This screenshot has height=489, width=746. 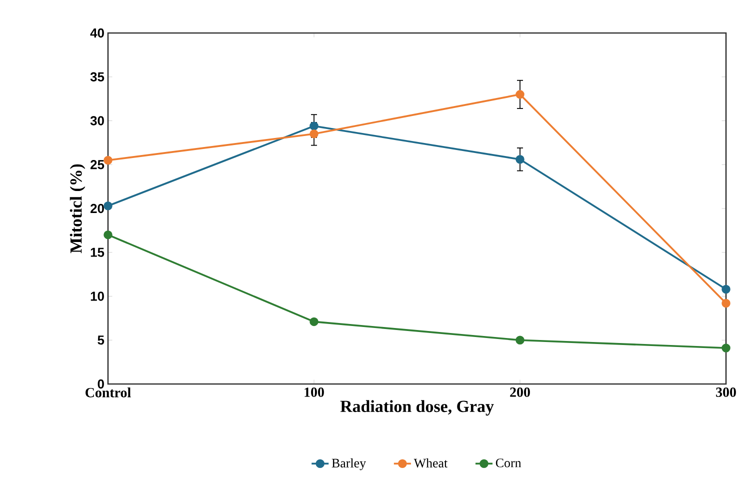 What do you see at coordinates (97, 33) in the screenshot?
I see `y-tick-label: 40` at bounding box center [97, 33].